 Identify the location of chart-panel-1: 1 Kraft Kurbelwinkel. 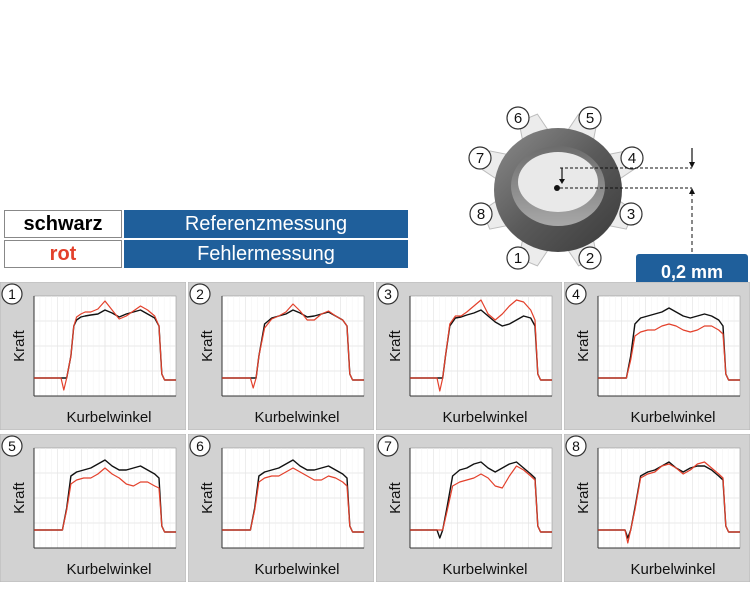
(93, 356).